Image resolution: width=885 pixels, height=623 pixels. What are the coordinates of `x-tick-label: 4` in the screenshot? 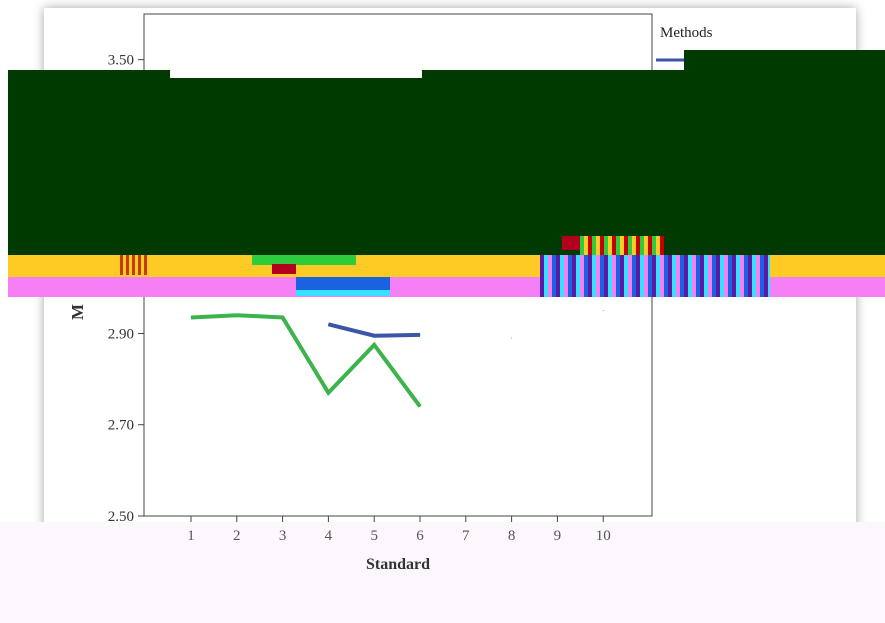 It's located at (329, 536).